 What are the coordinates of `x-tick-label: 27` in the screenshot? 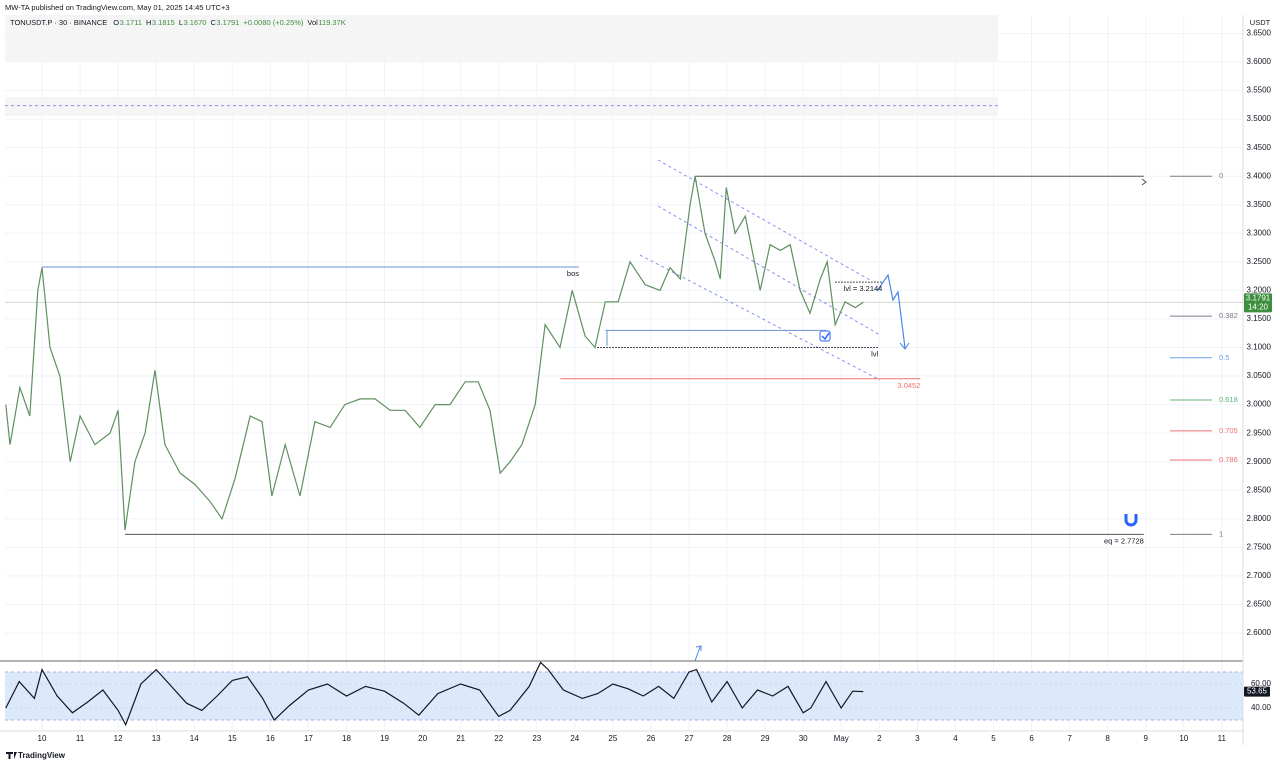 It's located at (689, 738).